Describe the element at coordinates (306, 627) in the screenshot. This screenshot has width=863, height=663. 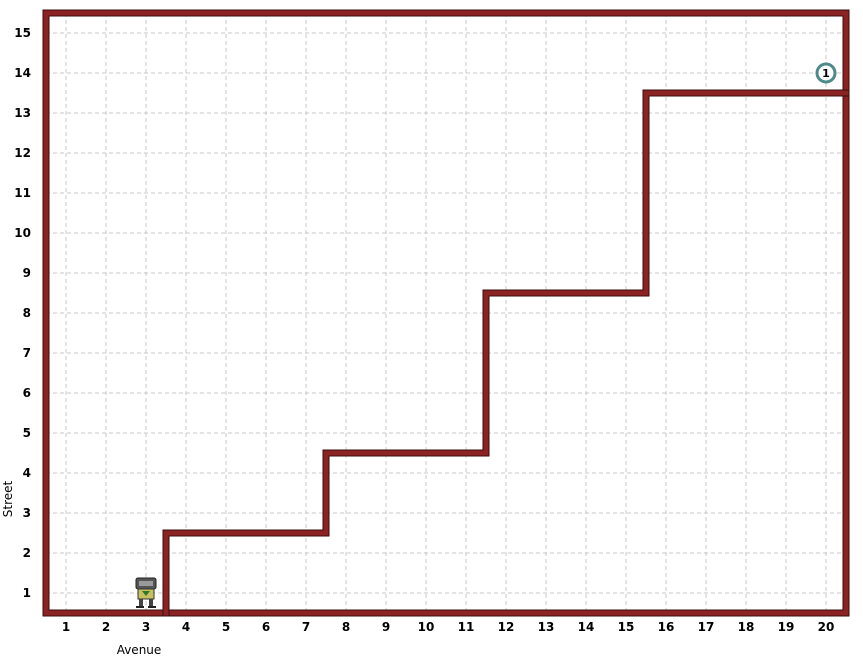
I see `avenue-tick-label: 7` at that location.